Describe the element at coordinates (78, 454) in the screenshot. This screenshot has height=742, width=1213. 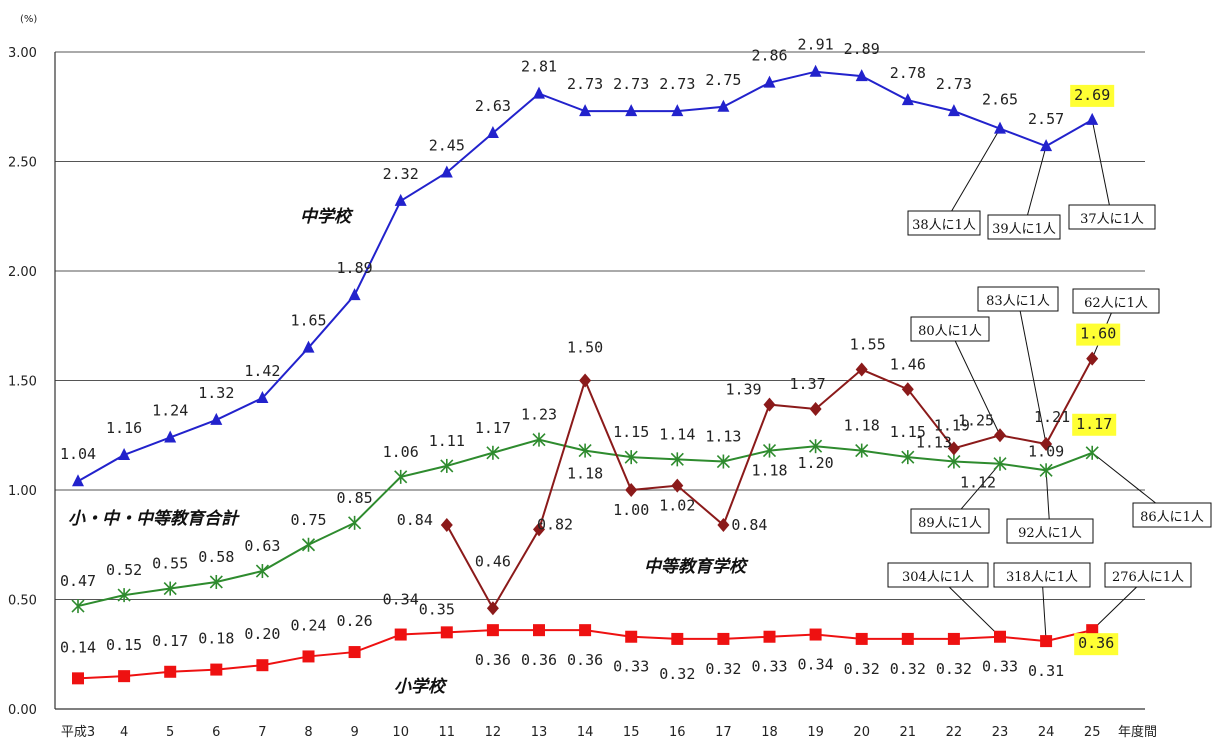
I see `data-label: 1.04` at that location.